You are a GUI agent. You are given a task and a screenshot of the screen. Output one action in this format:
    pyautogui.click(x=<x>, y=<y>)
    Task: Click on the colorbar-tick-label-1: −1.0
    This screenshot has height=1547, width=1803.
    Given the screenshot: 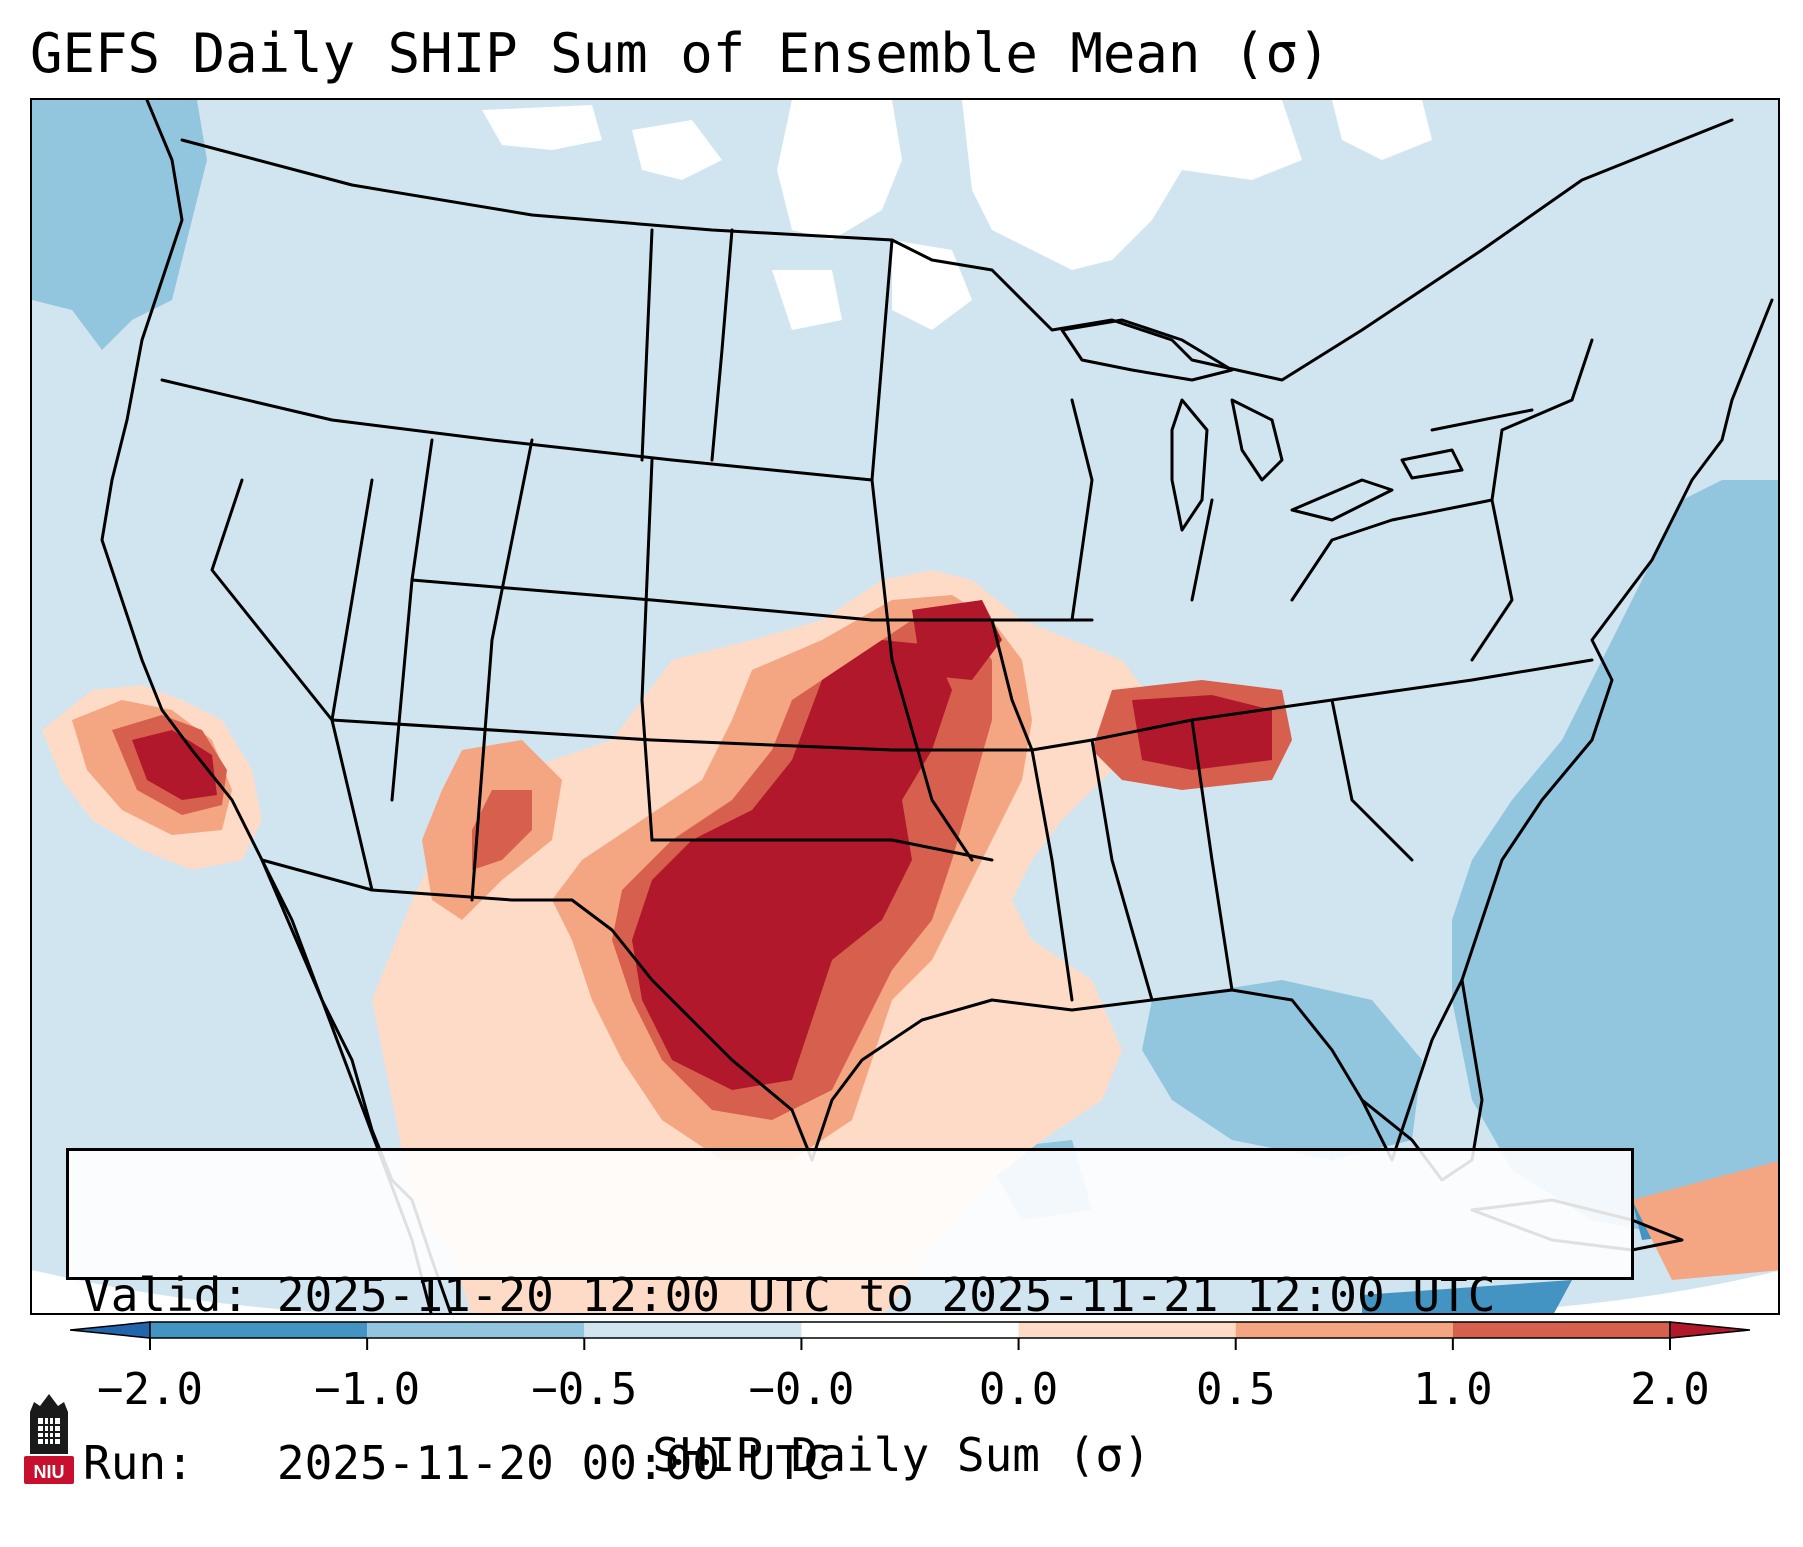 What is the action you would take?
    pyautogui.click(x=367, y=1389)
    